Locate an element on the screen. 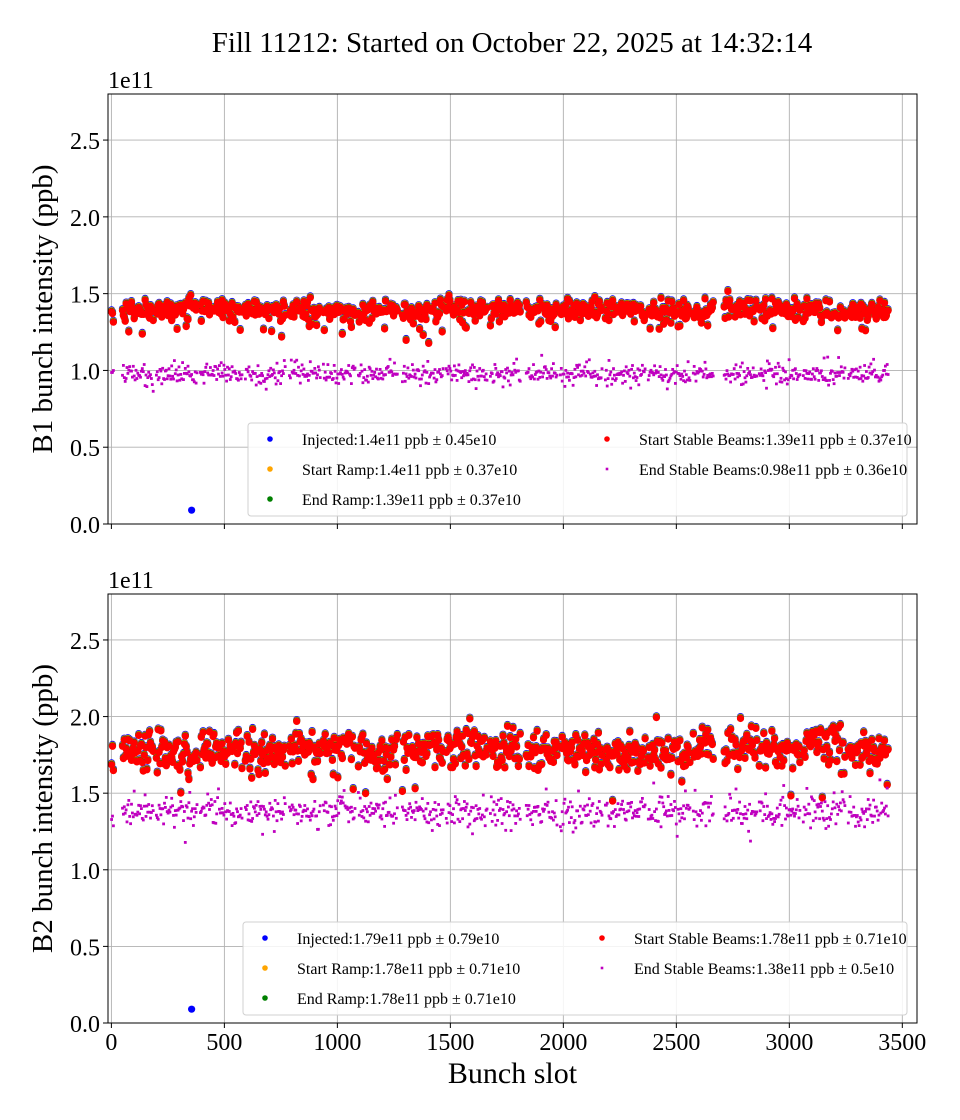 The height and width of the screenshot is (1120, 960). legend-label: End Ramp:1.39e11 ppb ± 0.37e10 is located at coordinates (411, 500).